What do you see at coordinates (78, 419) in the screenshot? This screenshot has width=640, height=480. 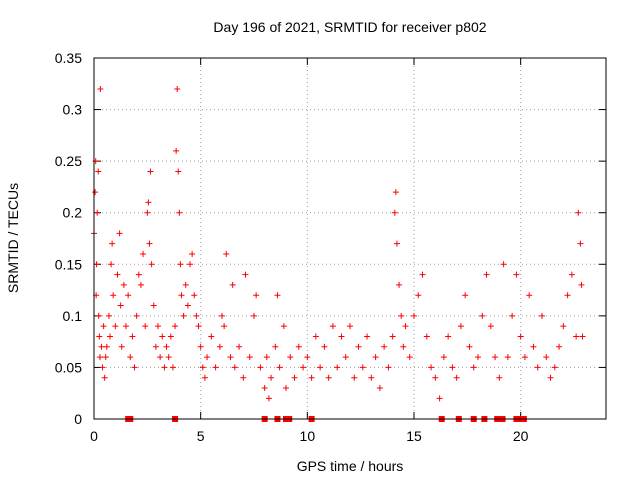 I see `y-tick-label: 0` at bounding box center [78, 419].